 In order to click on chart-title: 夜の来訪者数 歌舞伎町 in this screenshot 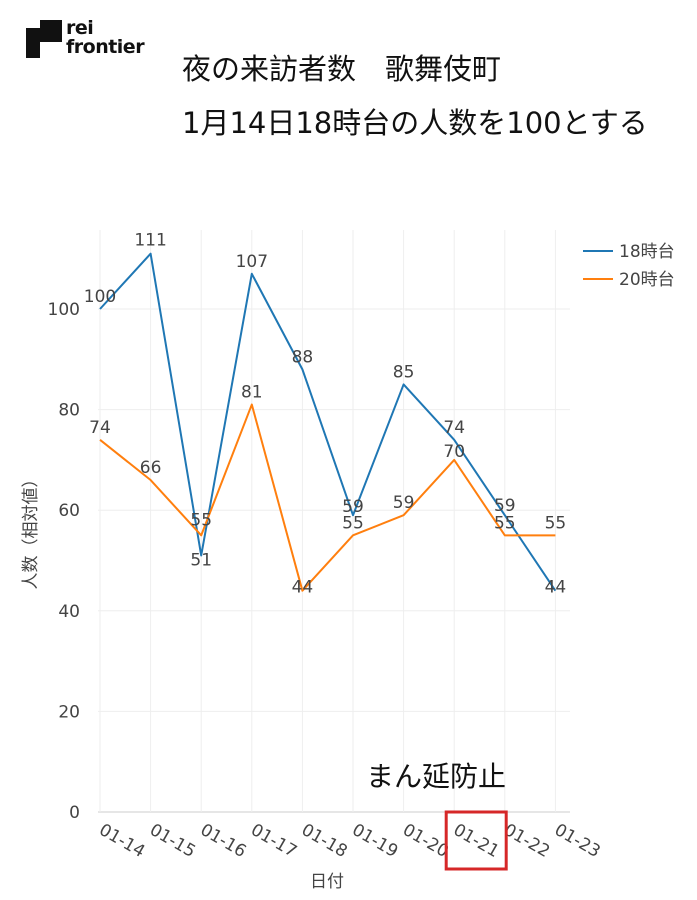, I will do `click(342, 69)`.